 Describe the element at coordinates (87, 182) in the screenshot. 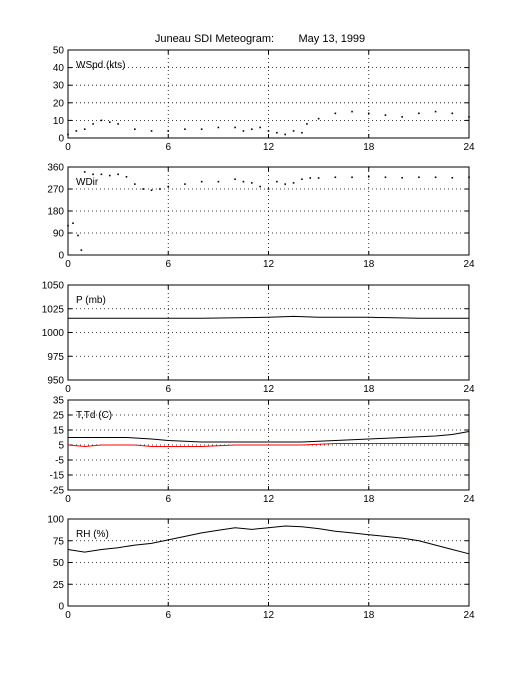

I see `panel-label: WDir` at that location.